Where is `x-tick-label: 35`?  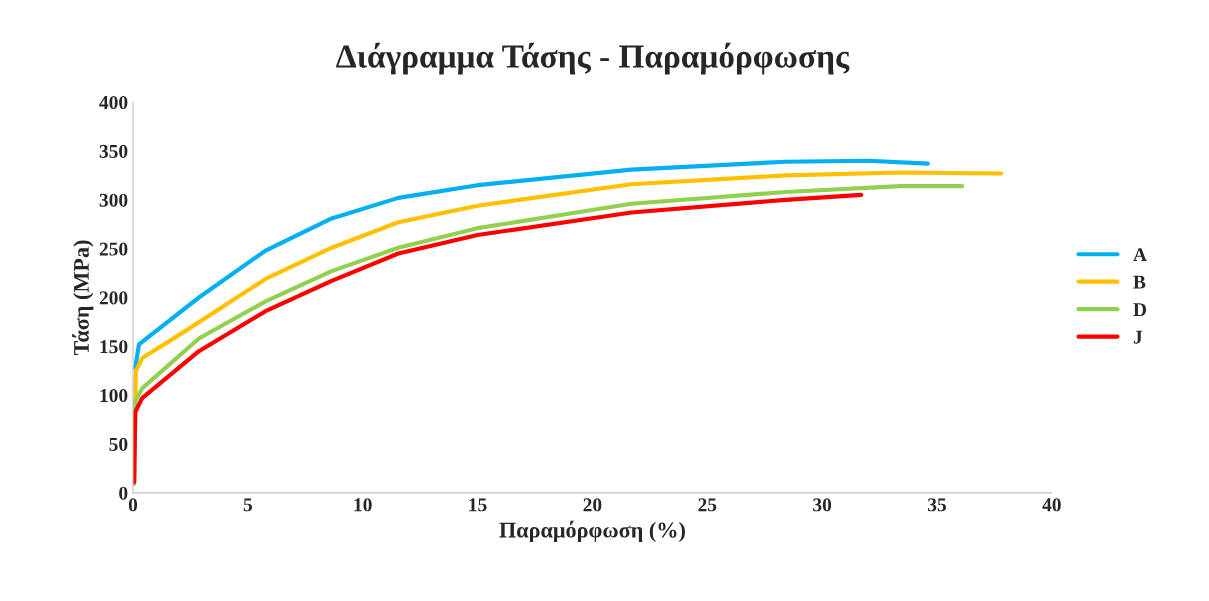
x-tick-label: 35 is located at coordinates (936, 505).